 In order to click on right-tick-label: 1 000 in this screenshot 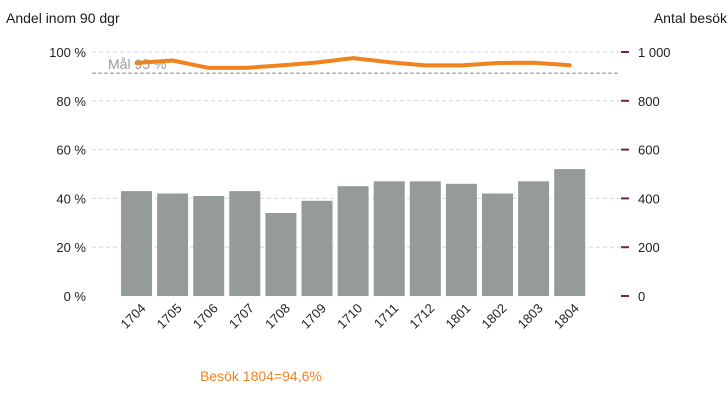, I will do `click(654, 52)`.